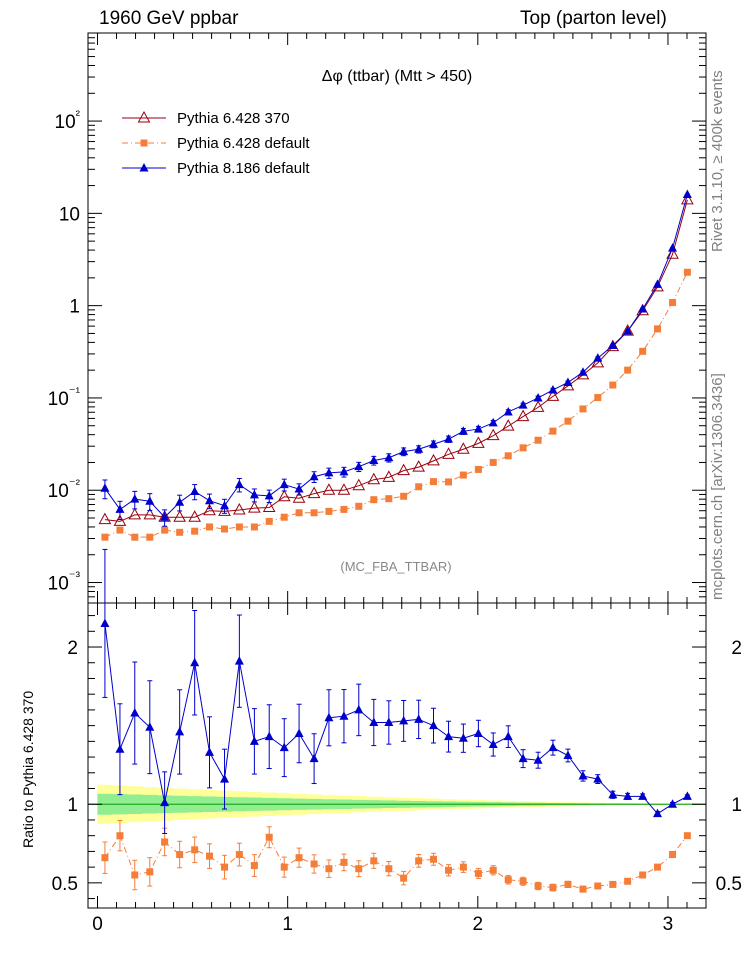 The height and width of the screenshot is (972, 746). Describe the element at coordinates (64, 397) in the screenshot. I see `y-tick-label: 10⁻¹` at that location.